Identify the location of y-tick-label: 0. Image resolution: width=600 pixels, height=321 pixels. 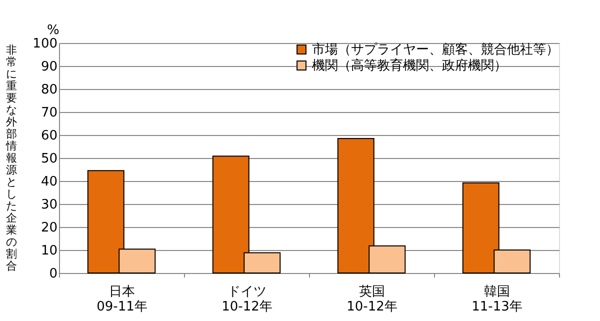
(53, 274).